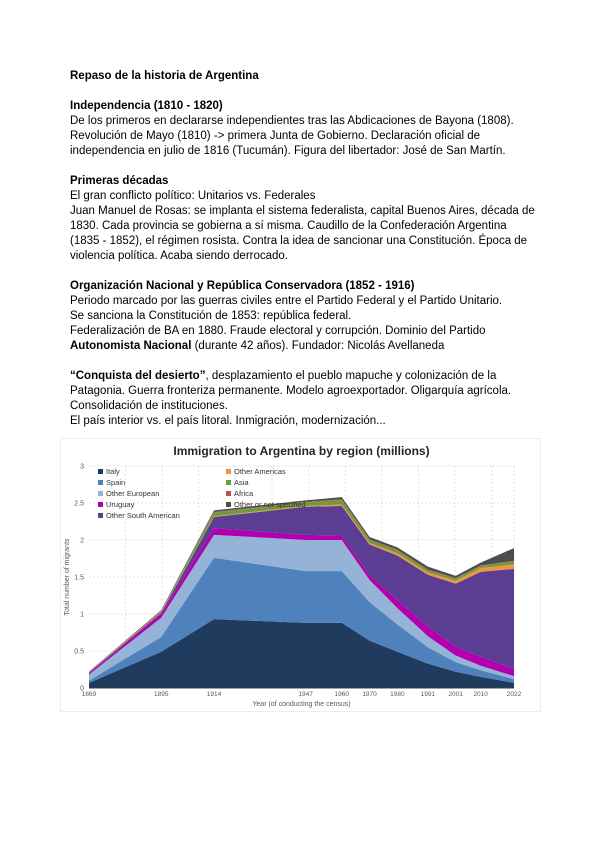 The width and height of the screenshot is (600, 848). Describe the element at coordinates (228, 493) in the screenshot. I see `legend-swatch-africa` at that location.